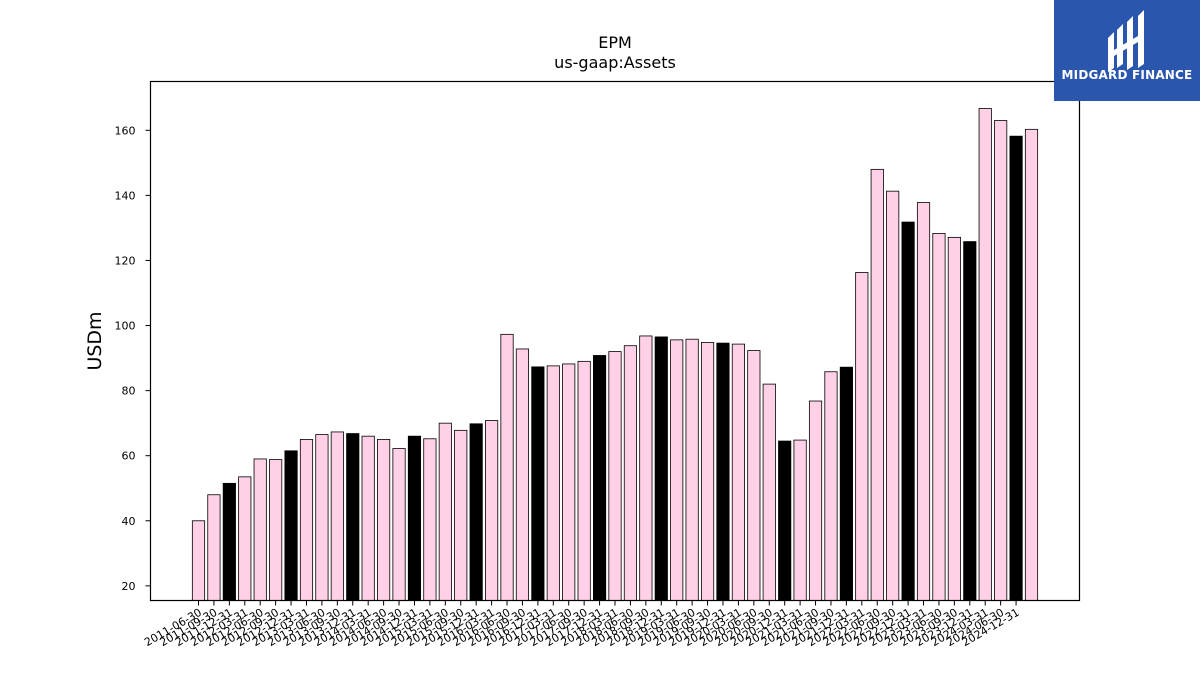 The height and width of the screenshot is (675, 1200). What do you see at coordinates (125, 260) in the screenshot?
I see `y-tick-label: 120` at bounding box center [125, 260].